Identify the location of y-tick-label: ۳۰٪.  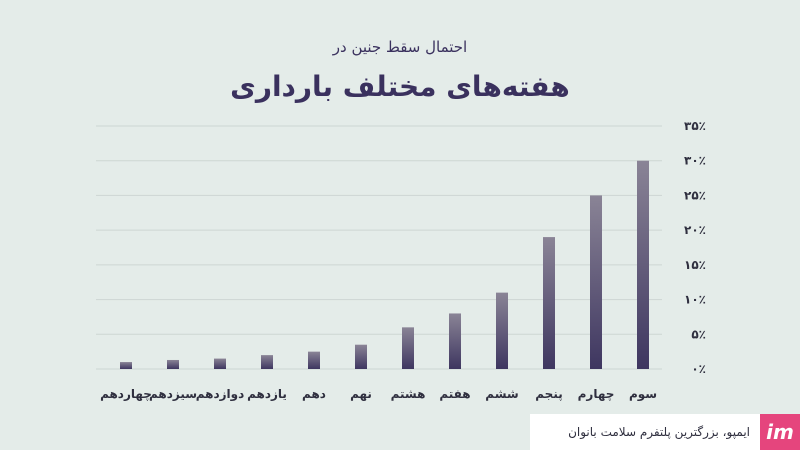
(695, 161).